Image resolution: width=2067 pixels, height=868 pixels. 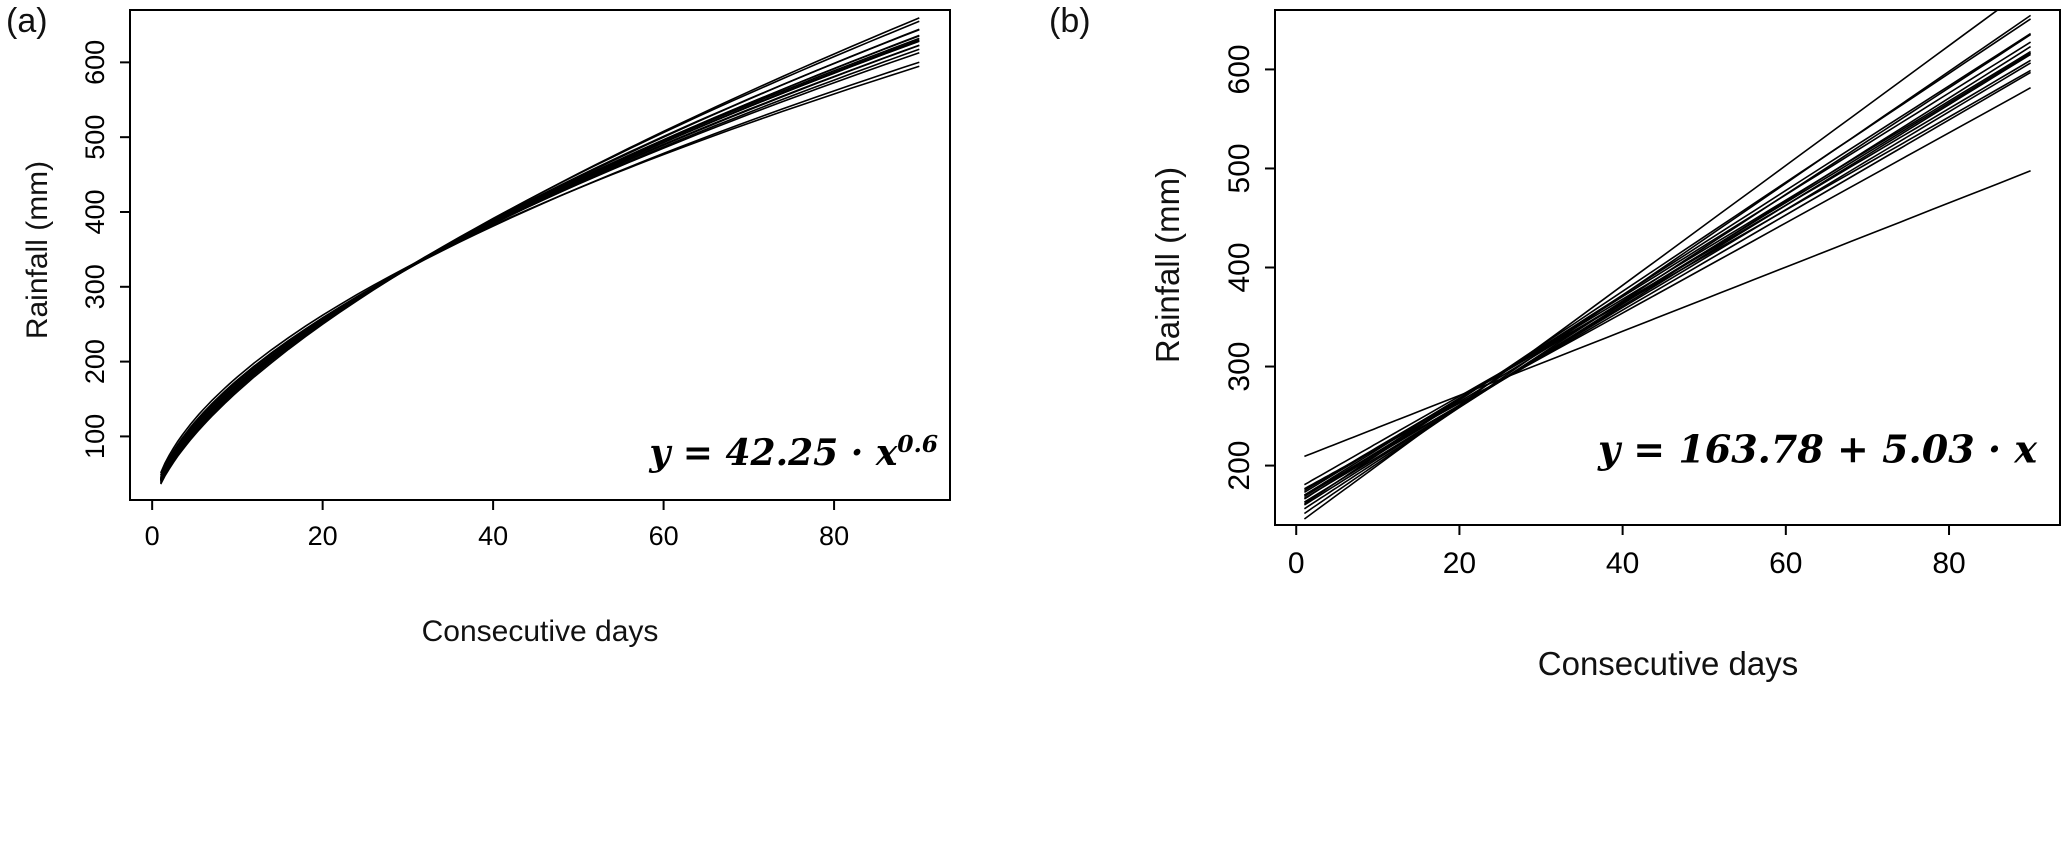 What do you see at coordinates (773, 453) in the screenshot?
I see `equation-text: y = 42.25 · x` at bounding box center [773, 453].